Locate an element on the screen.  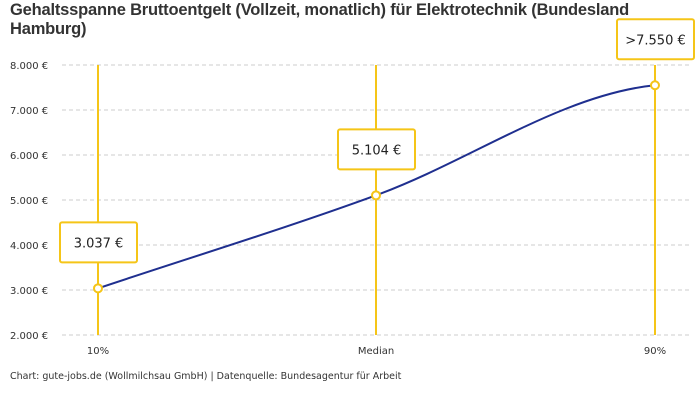
data-label: >7.550 € is located at coordinates (655, 40).